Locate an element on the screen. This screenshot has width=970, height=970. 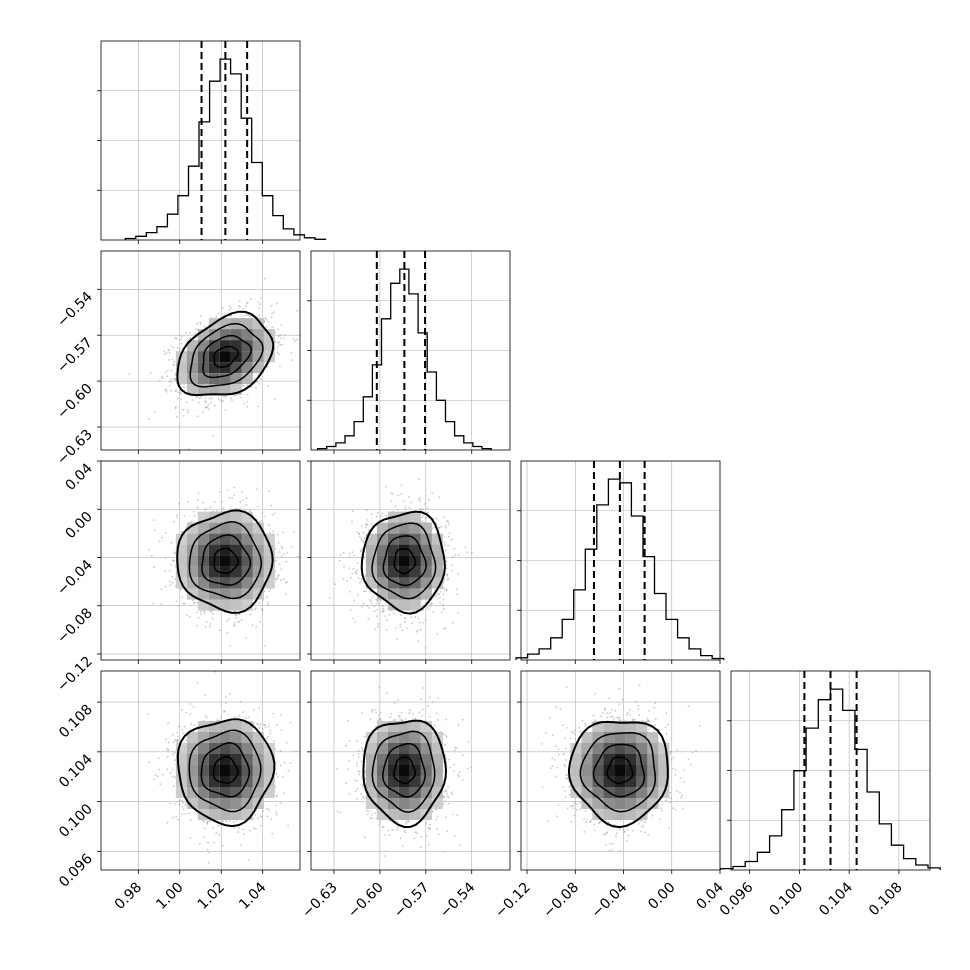
y-tick-label: 0.104 is located at coordinates (76, 771).